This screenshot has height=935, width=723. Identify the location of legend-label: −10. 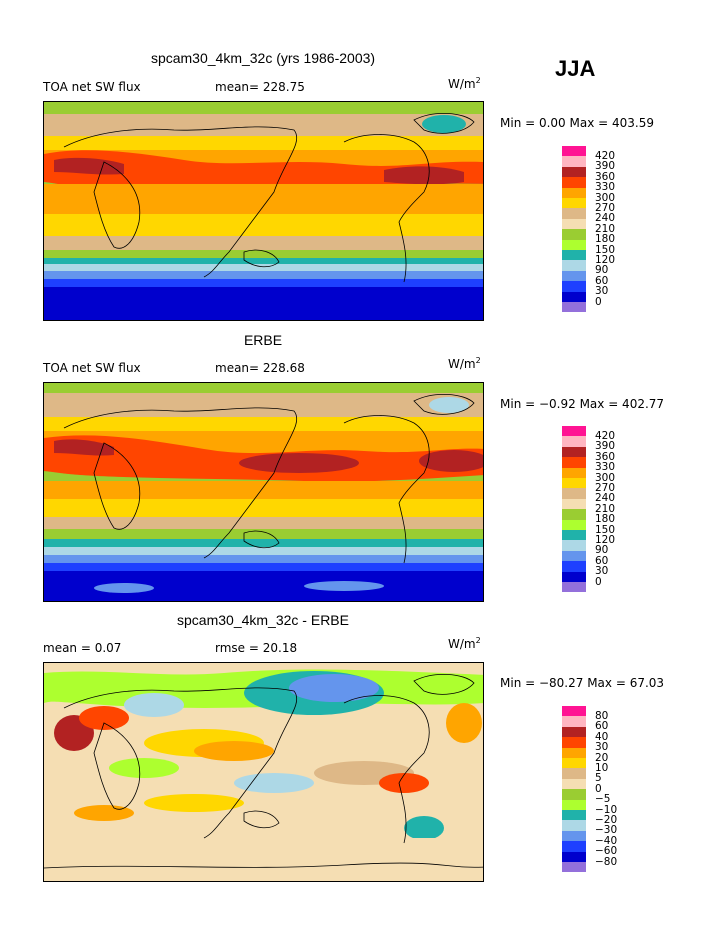
(606, 809).